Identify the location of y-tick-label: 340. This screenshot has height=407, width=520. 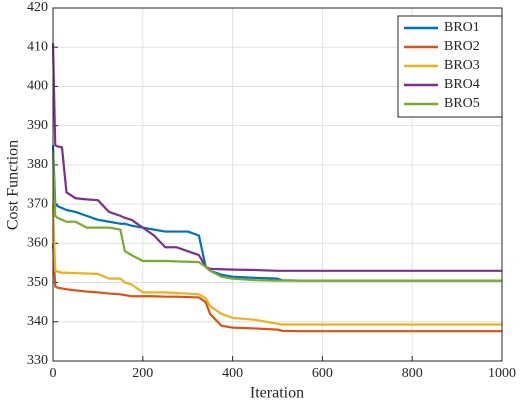
(37, 321).